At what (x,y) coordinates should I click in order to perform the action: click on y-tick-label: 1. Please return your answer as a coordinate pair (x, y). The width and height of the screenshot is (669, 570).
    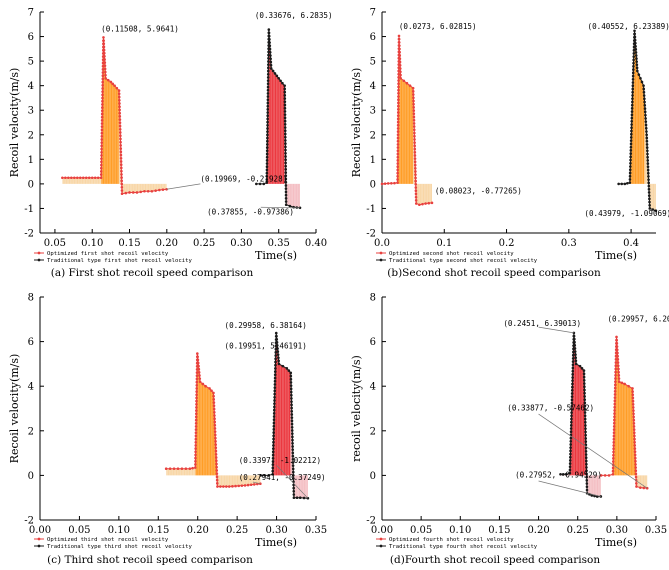
    Looking at the image, I should click on (31, 160).